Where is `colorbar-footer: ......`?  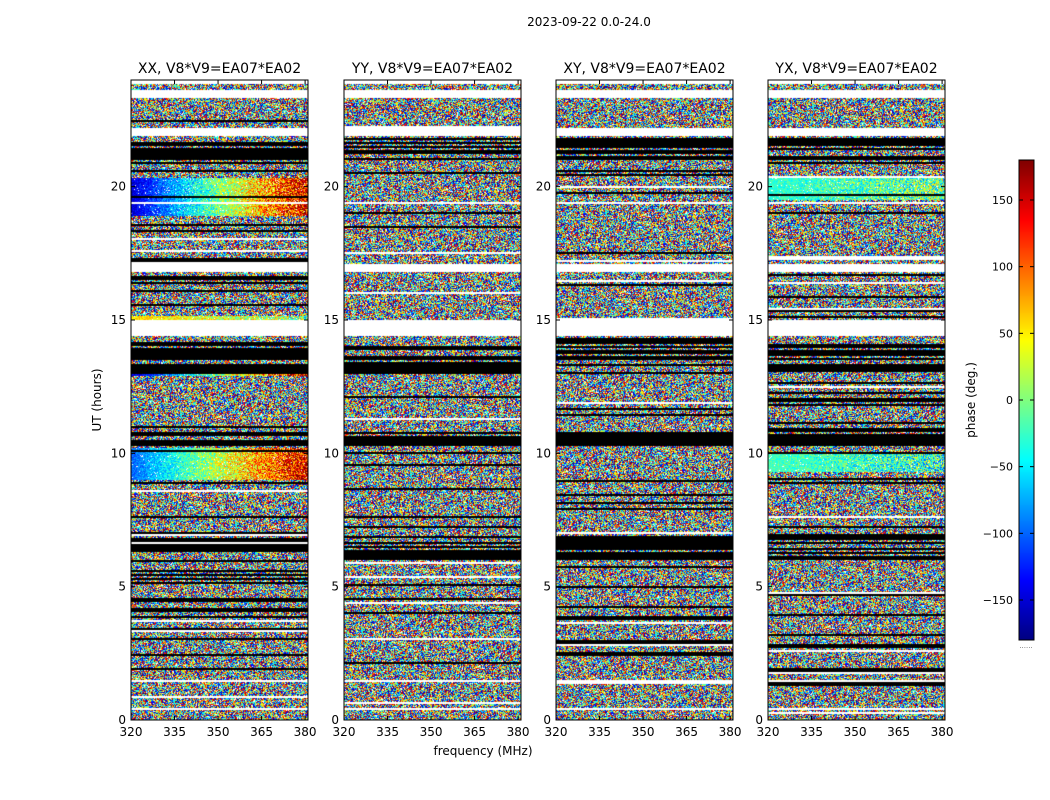 colorbar-footer: ...... is located at coordinates (1025, 646).